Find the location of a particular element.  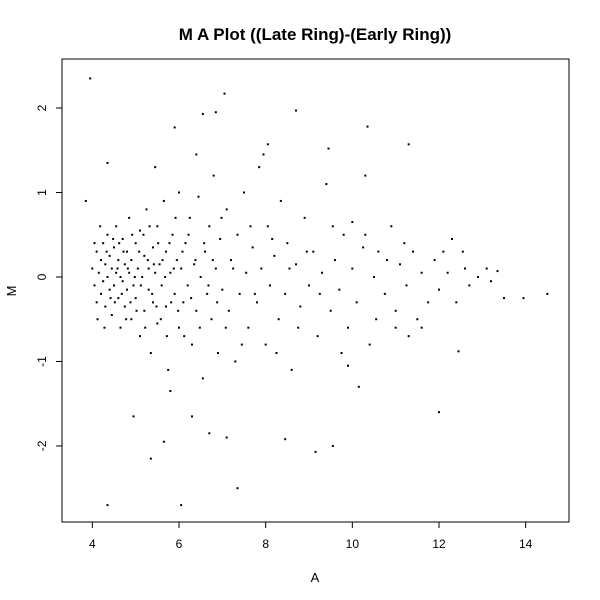

y-axis-label: M is located at coordinates (11, 291).